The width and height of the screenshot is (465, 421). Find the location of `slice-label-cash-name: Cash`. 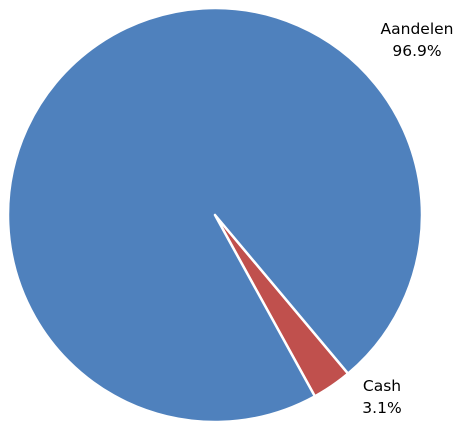

slice-label-cash-name: Cash is located at coordinates (382, 386).